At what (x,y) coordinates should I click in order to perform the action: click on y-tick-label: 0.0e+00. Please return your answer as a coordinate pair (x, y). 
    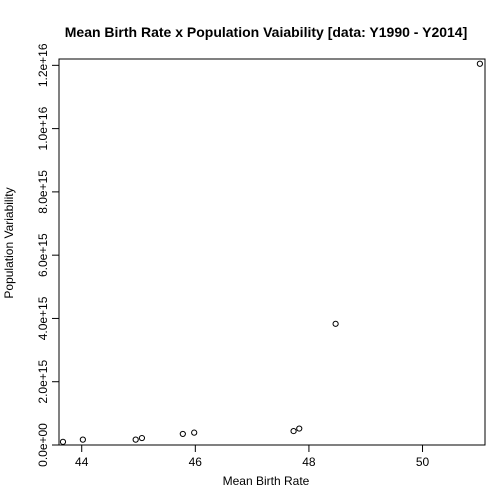
    Looking at the image, I should click on (43, 445).